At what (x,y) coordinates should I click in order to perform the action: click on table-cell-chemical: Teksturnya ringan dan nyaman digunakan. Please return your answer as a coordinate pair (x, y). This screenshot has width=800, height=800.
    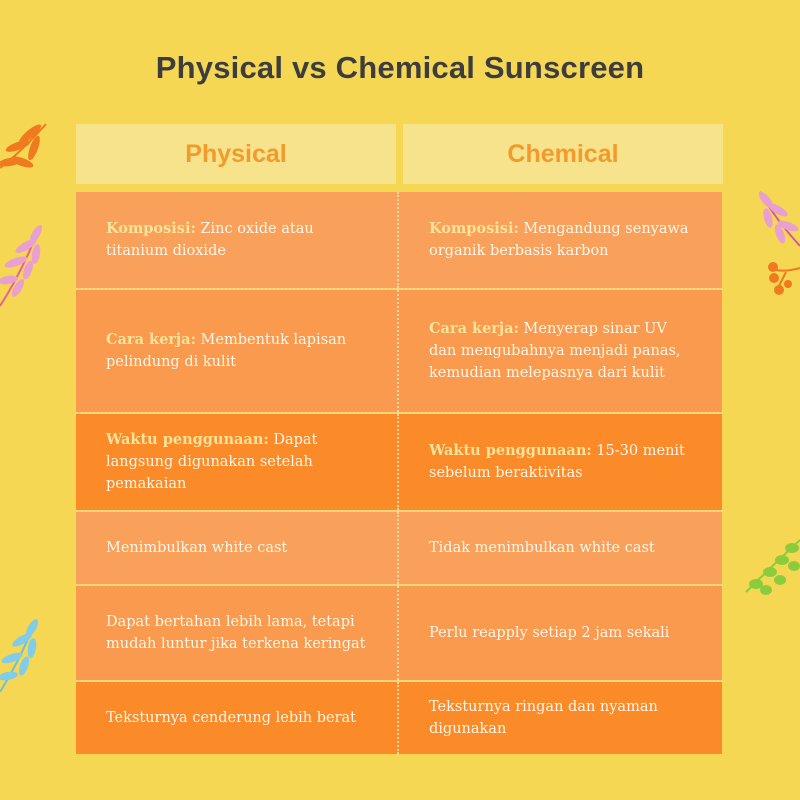
    Looking at the image, I should click on (560, 718).